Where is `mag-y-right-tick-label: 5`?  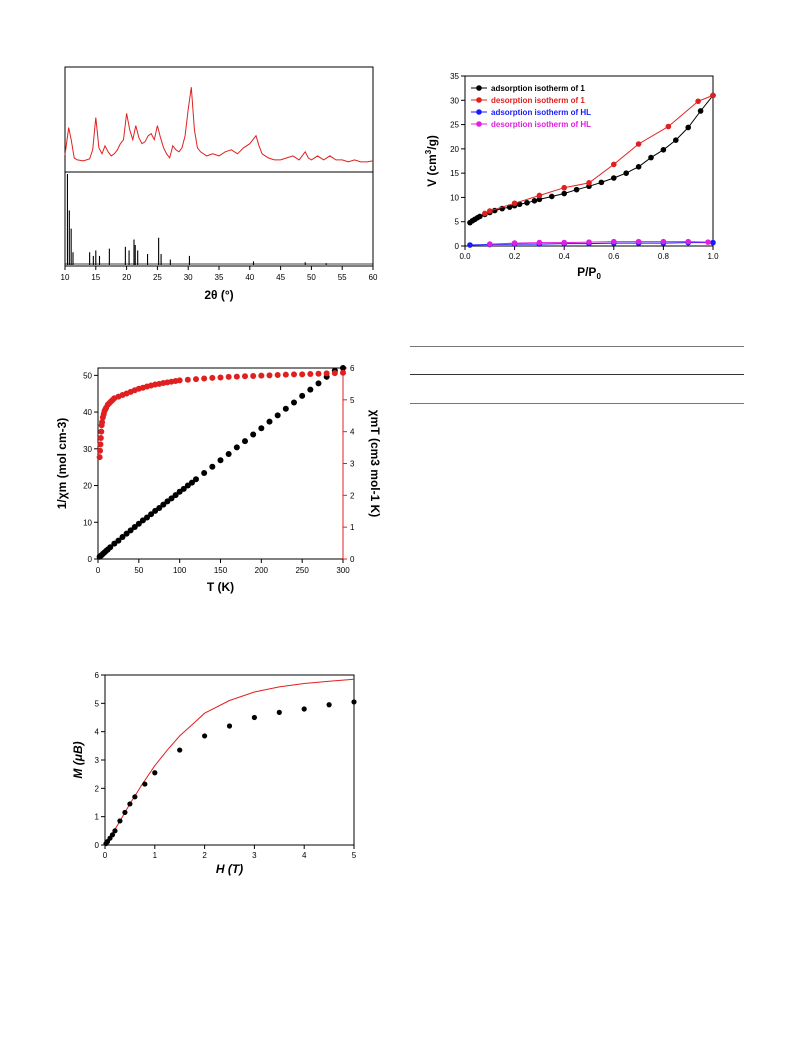
mag-y-right-tick-label: 5 is located at coordinates (352, 400).